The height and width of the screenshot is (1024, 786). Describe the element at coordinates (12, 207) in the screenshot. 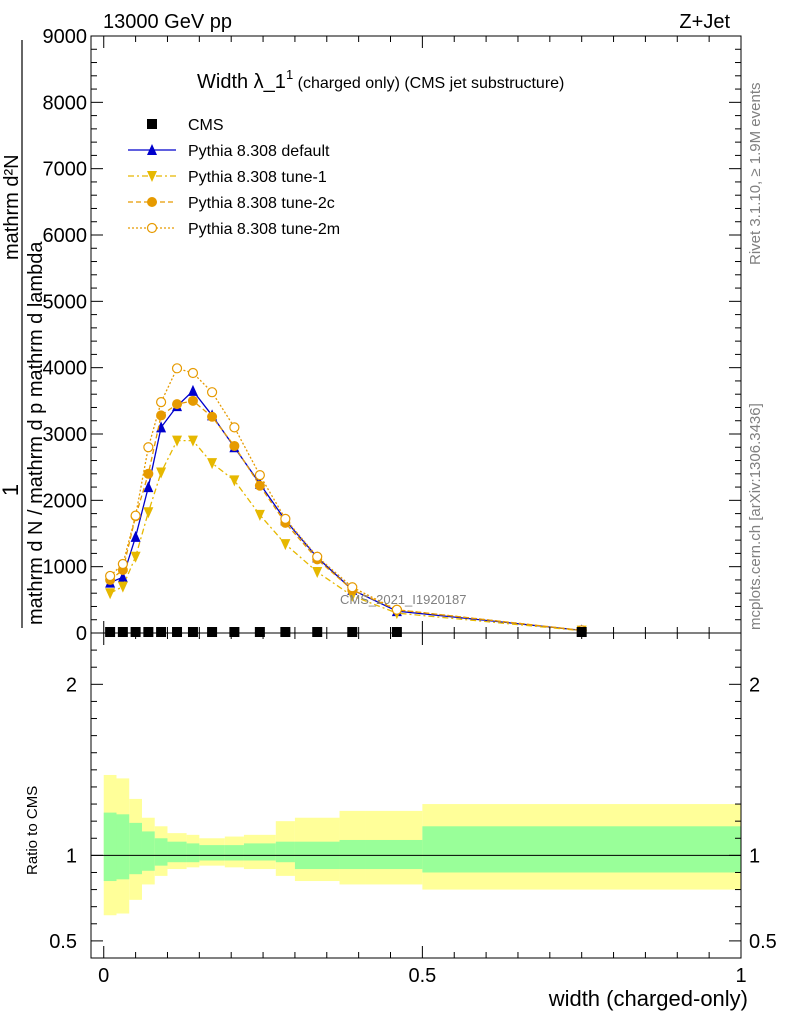

I see `ylabel-top: mathrm d²N` at that location.